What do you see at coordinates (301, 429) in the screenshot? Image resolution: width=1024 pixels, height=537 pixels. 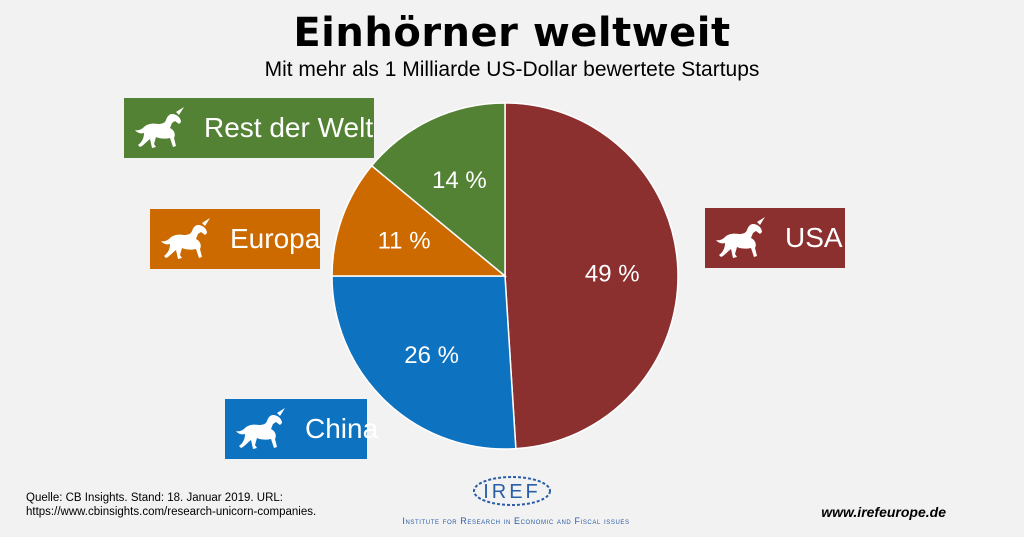 I see `label-china: China` at bounding box center [301, 429].